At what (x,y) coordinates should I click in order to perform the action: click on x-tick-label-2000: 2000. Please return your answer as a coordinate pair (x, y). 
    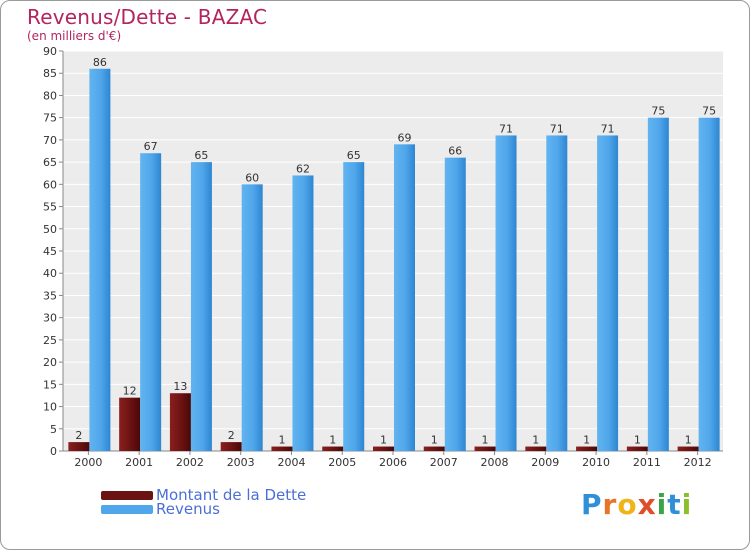
    Looking at the image, I should click on (88, 462).